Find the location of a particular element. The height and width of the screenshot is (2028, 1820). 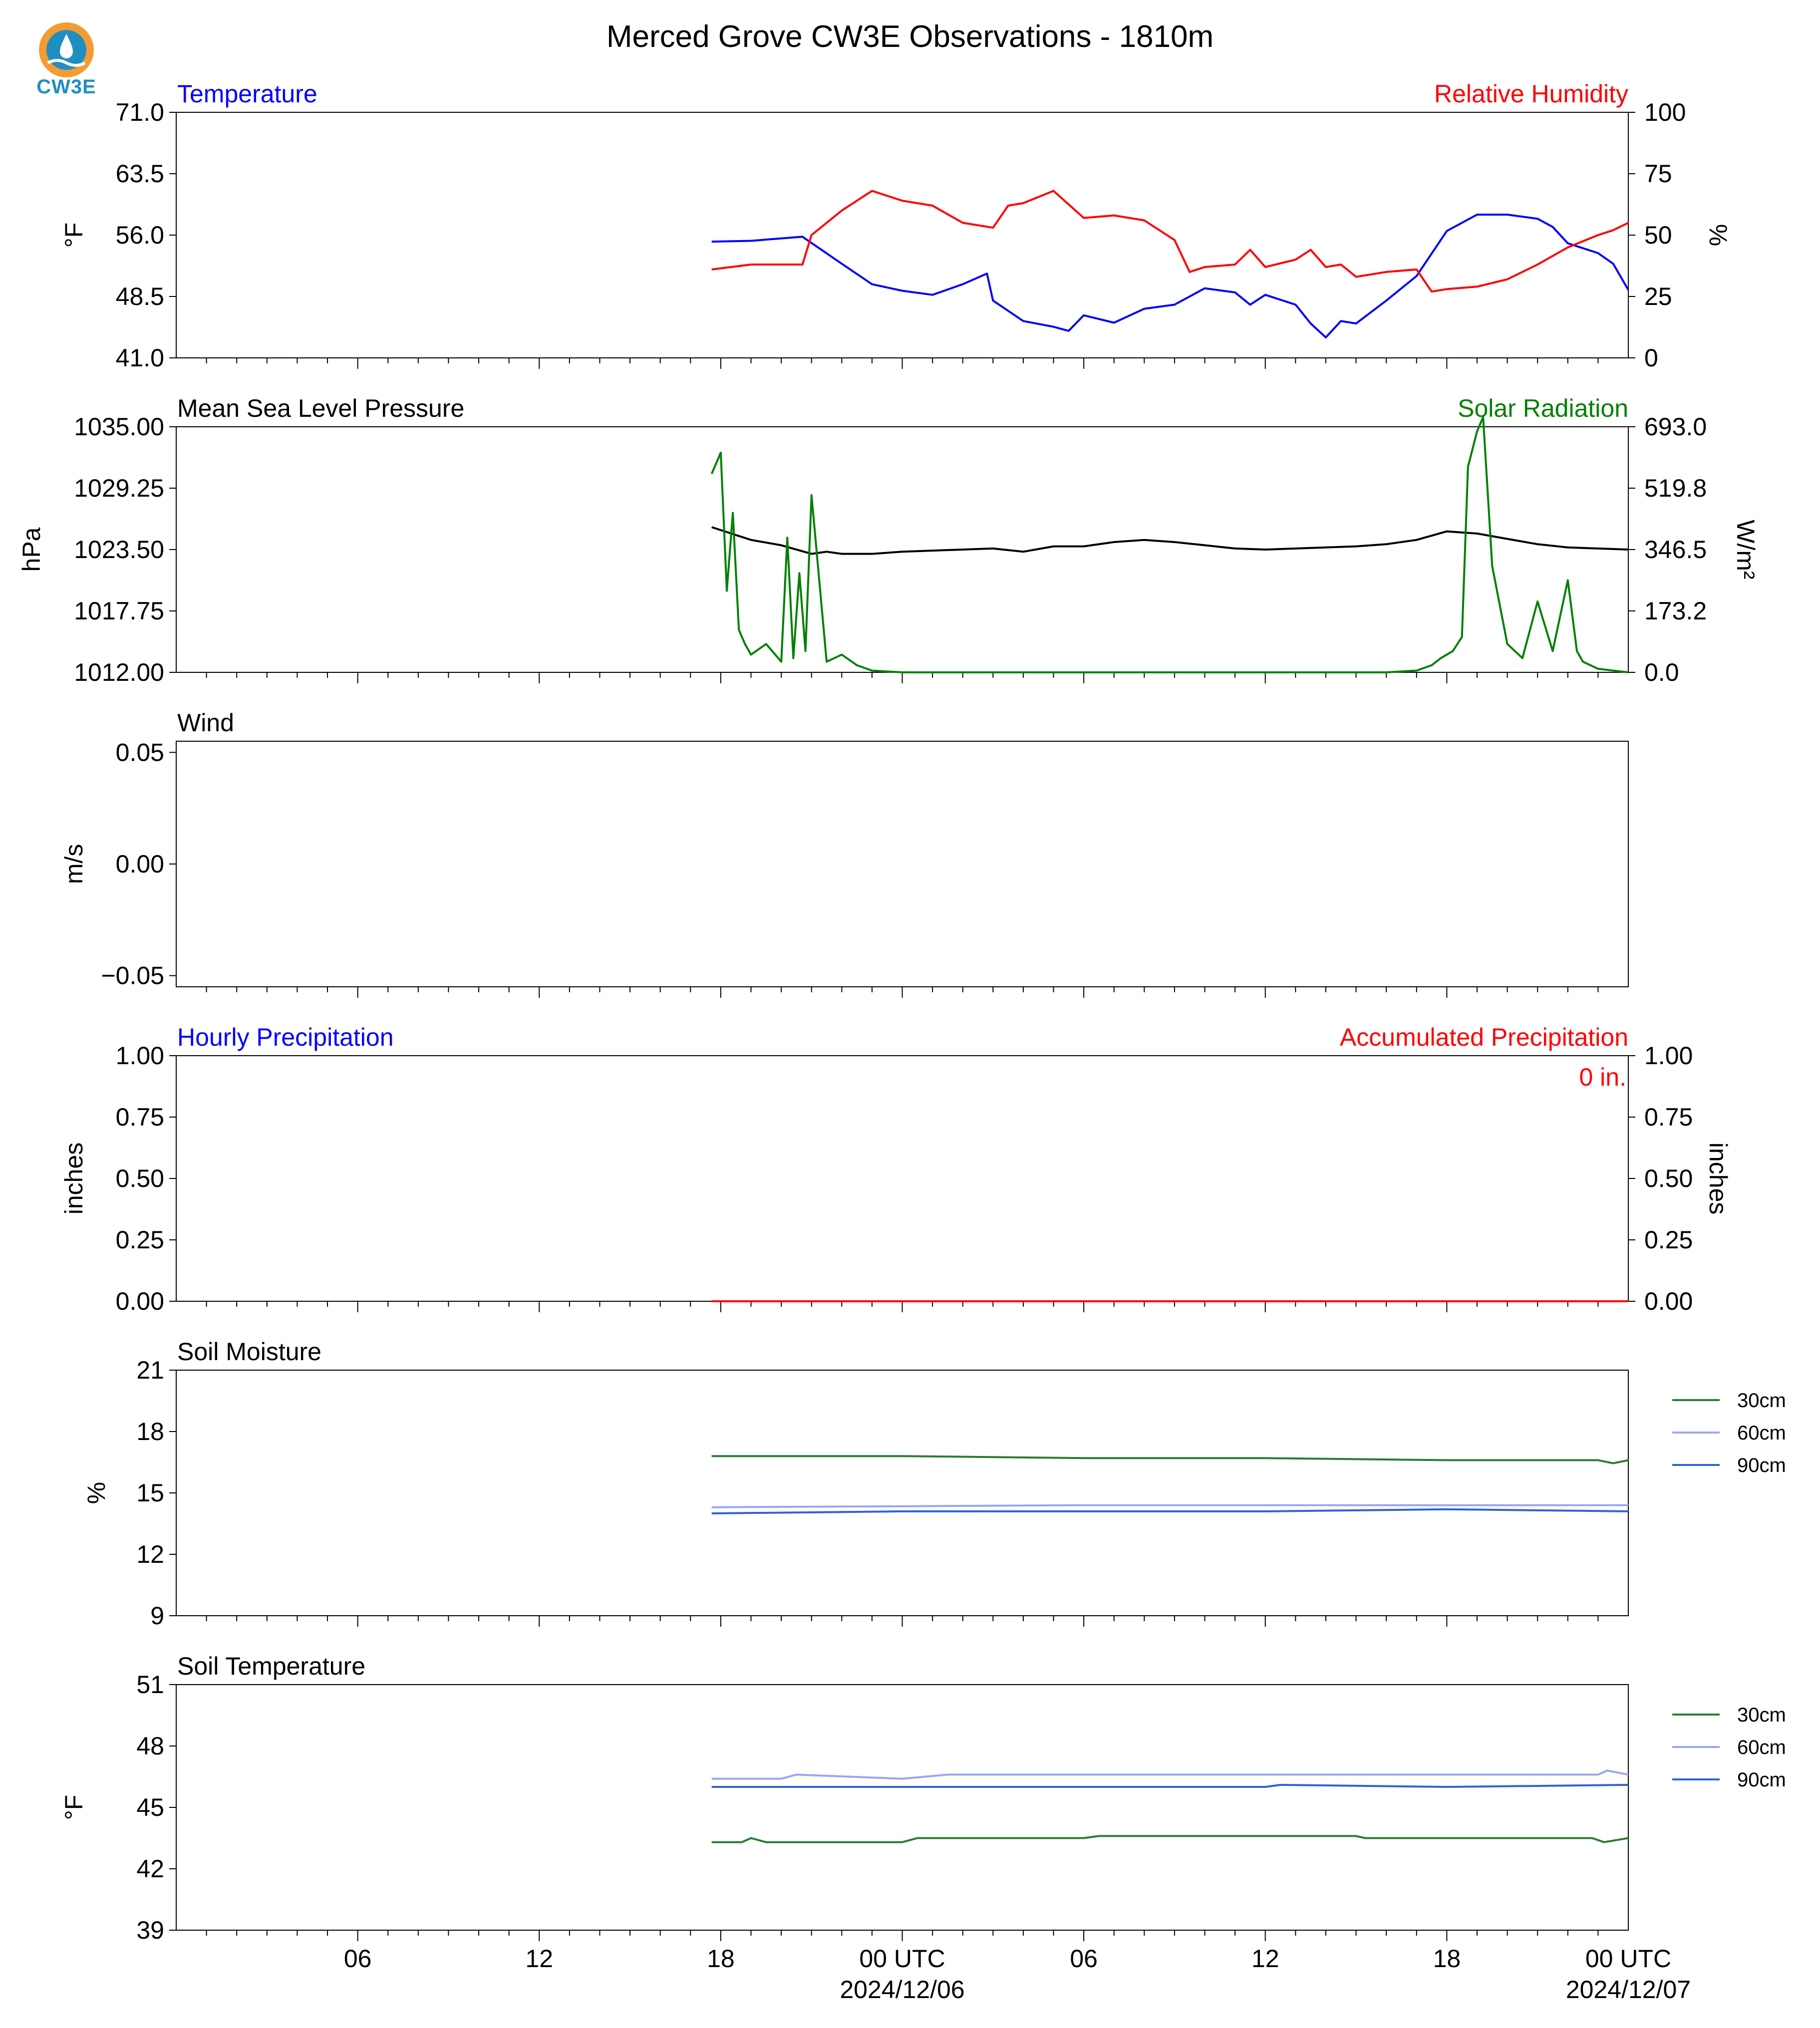

x-date-label: 2024/12/06 is located at coordinates (902, 1990).